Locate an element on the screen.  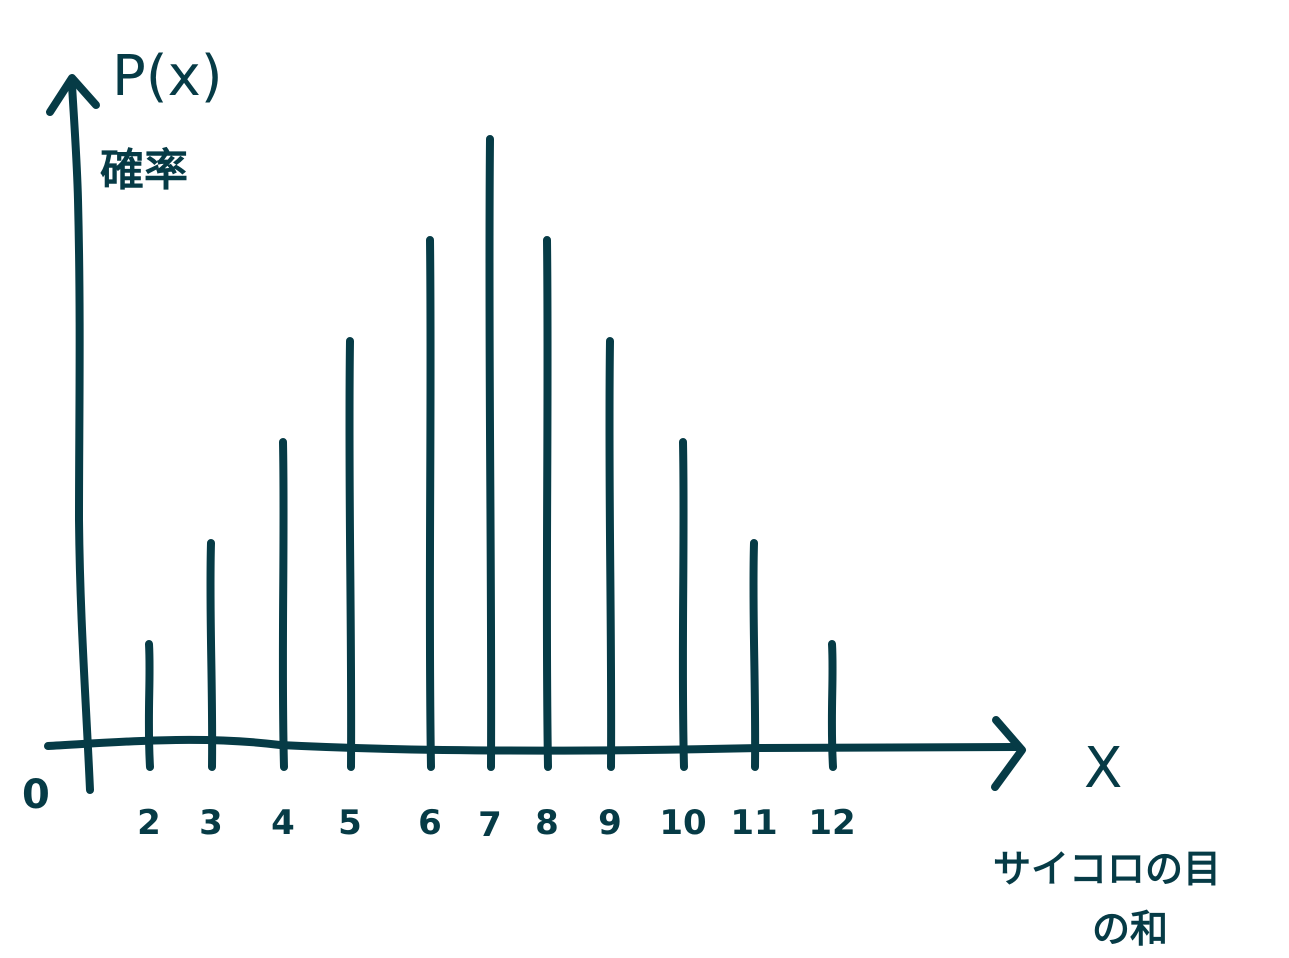
tick-label-3: 3 is located at coordinates (211, 823).